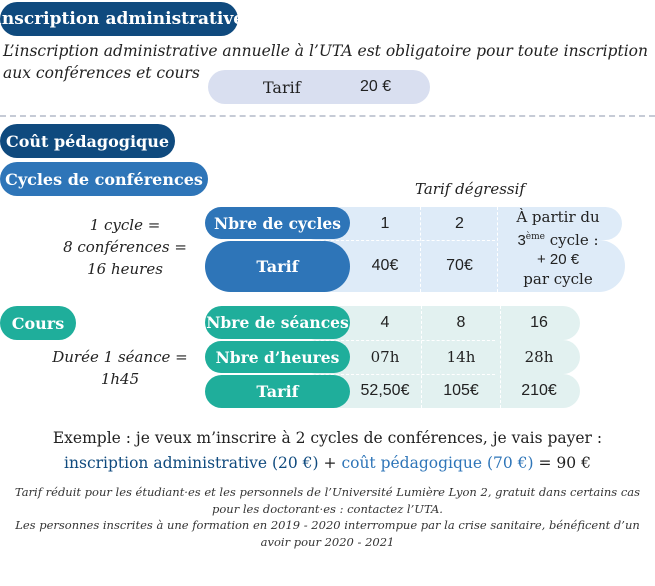 The height and width of the screenshot is (586, 655). I want to click on example-total: = 90 €, so click(562, 463).